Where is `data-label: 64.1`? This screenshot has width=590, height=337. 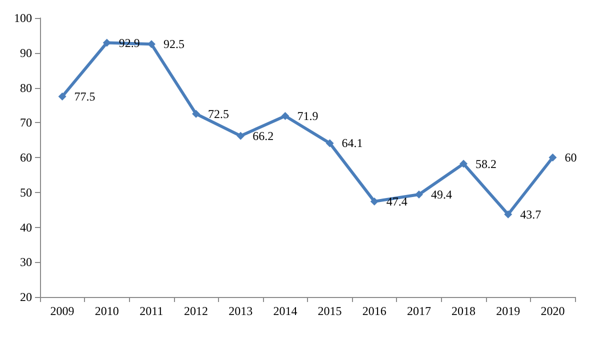 data-label: 64.1 is located at coordinates (352, 143).